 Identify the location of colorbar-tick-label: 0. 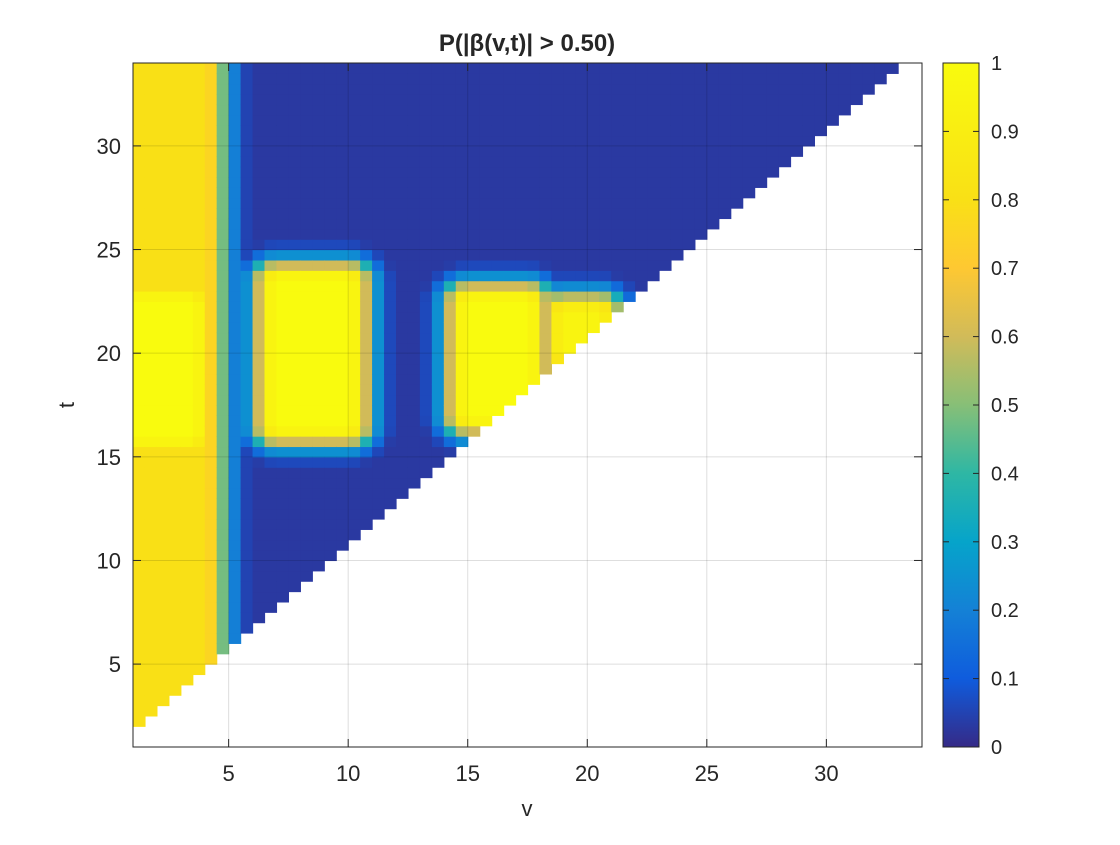
(996, 748).